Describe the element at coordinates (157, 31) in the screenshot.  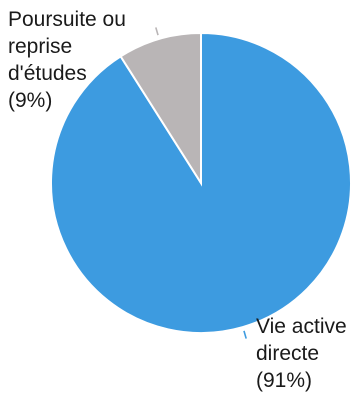
I see `leader-line-poursuite` at that location.